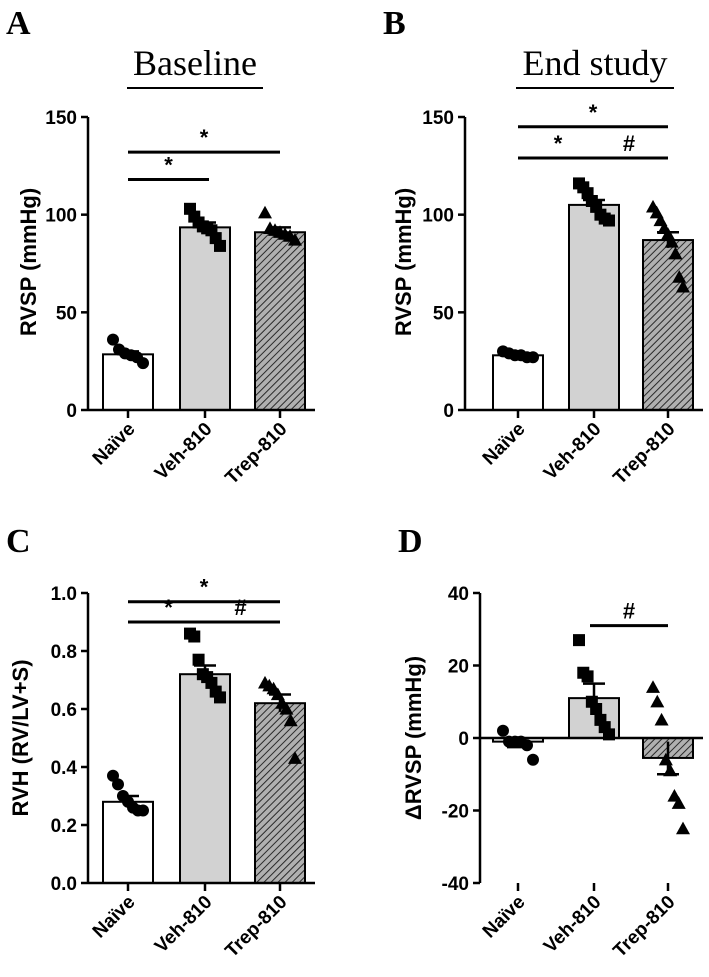 This screenshot has height=977, width=709. Describe the element at coordinates (64, 826) in the screenshot. I see `y-tick-label: 0.2` at that location.